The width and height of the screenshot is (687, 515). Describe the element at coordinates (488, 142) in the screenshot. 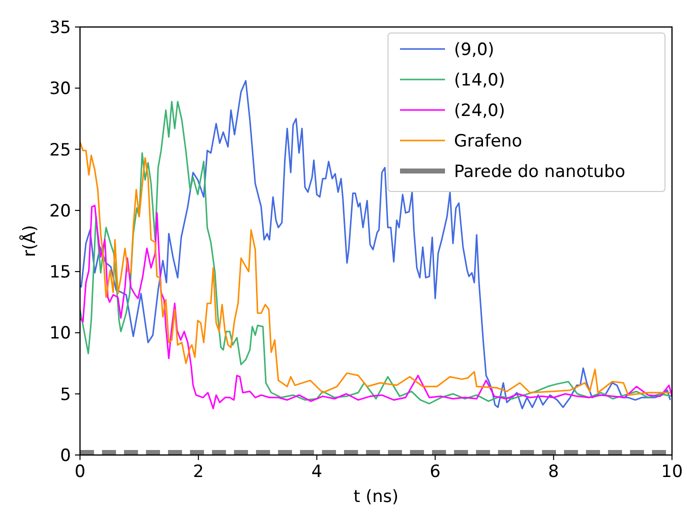

I see `legend-label: Grafeno` at that location.